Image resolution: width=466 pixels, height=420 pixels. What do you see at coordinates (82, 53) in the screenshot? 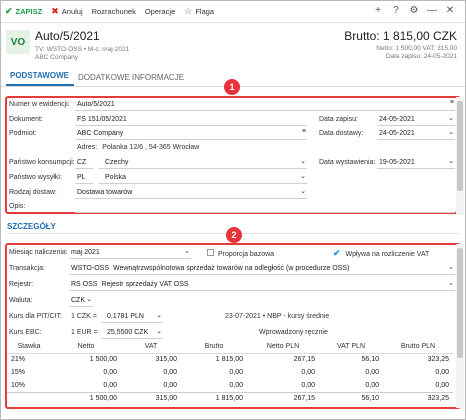
I see `header-subtitle: TV: WSTO-OSS • M-c: maj-2021 ABC Company` at bounding box center [82, 53].